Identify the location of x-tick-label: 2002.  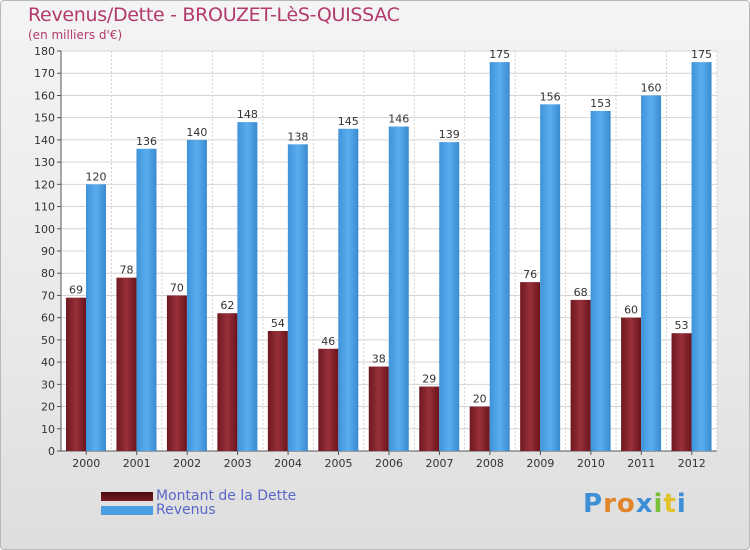
(187, 463).